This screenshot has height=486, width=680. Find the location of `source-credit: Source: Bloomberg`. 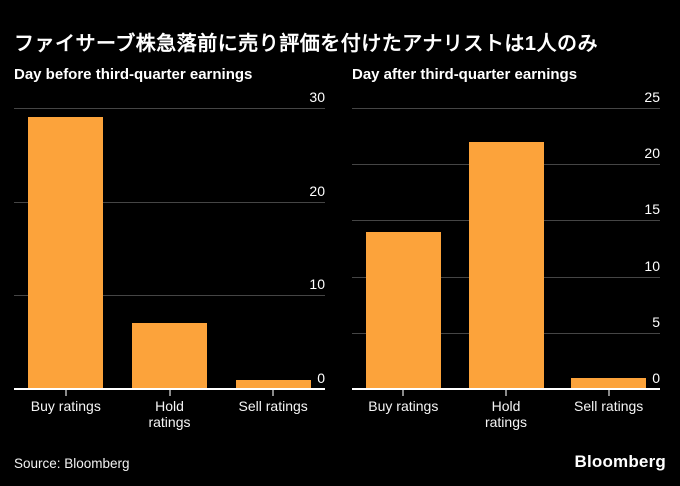

source-credit: Source: Bloomberg is located at coordinates (72, 463).